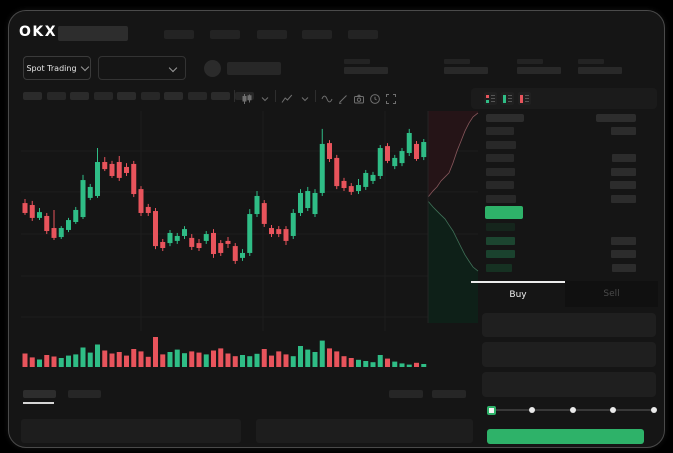 The height and width of the screenshot is (453, 673). Describe the element at coordinates (247, 97) in the screenshot. I see `candle-style-icon` at that location.